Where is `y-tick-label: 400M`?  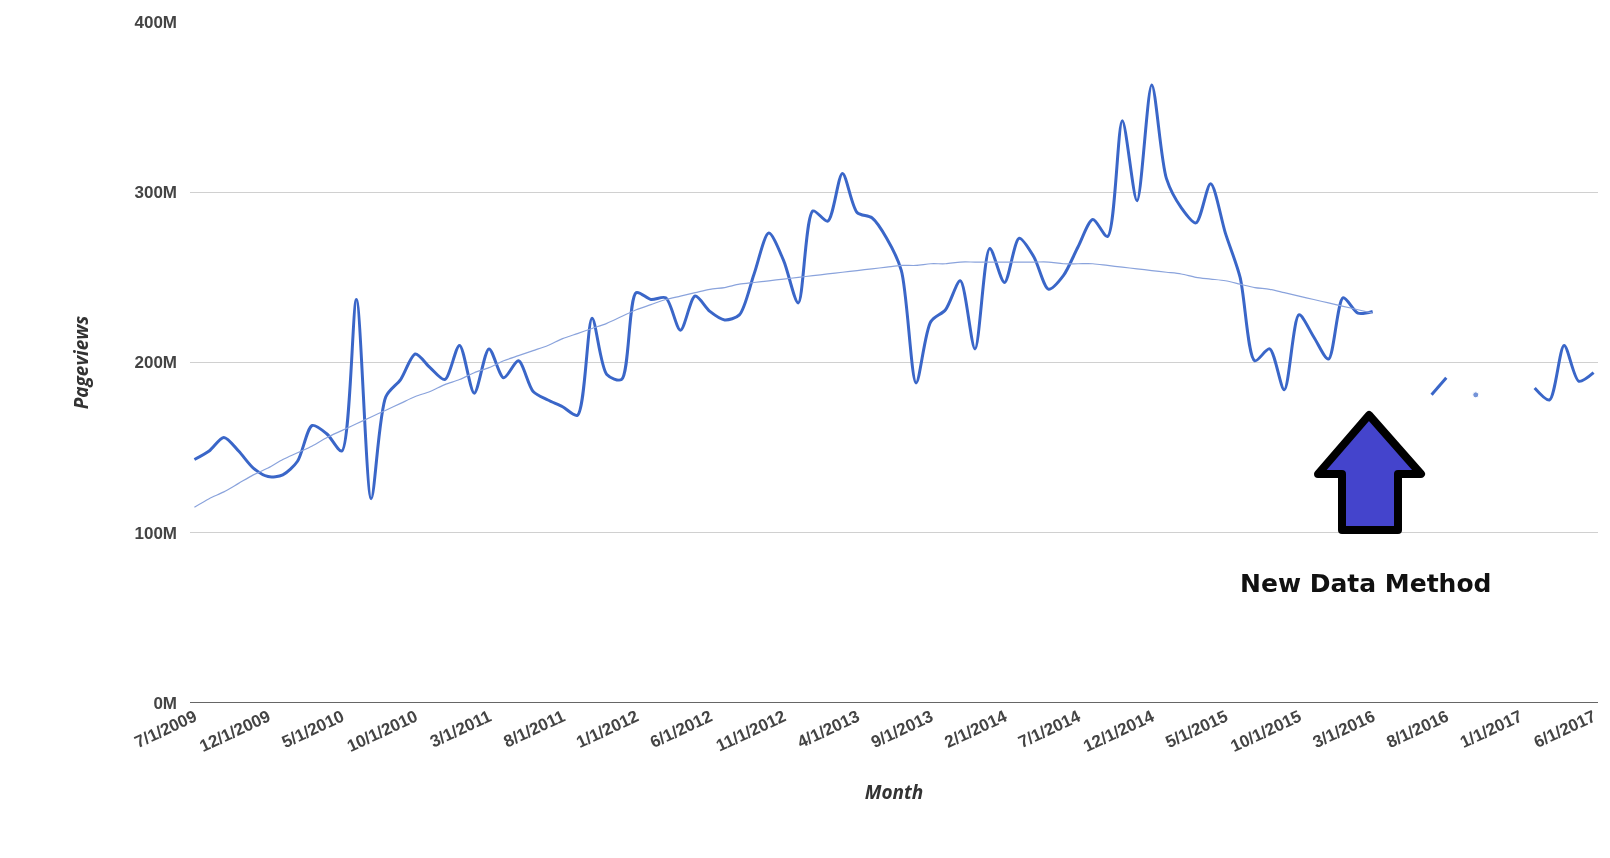 y-tick-label: 400M is located at coordinates (155, 22).